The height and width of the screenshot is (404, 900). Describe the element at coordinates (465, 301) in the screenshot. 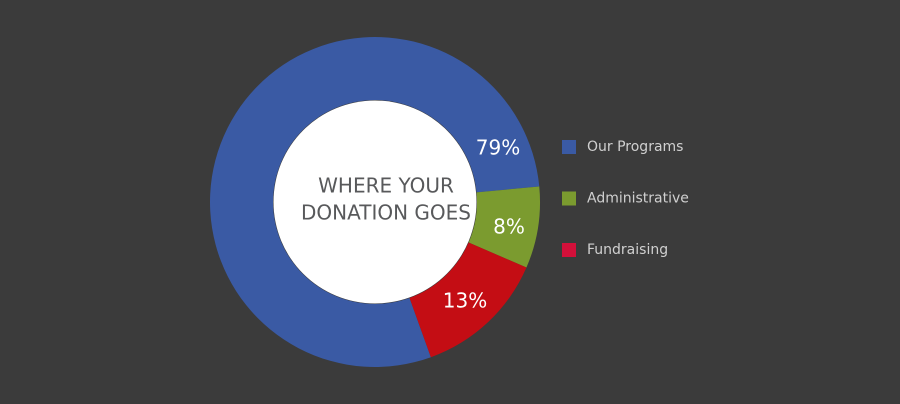

I see `value-label: 13%` at that location.